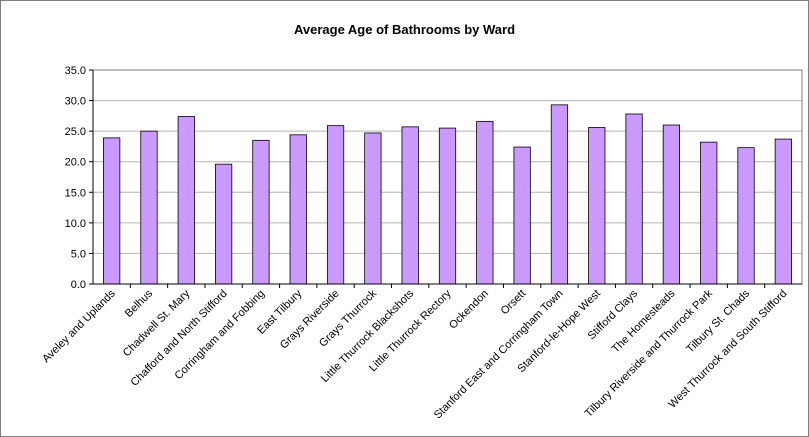  I want to click on x-tick-label: Orsett, so click(514, 303).